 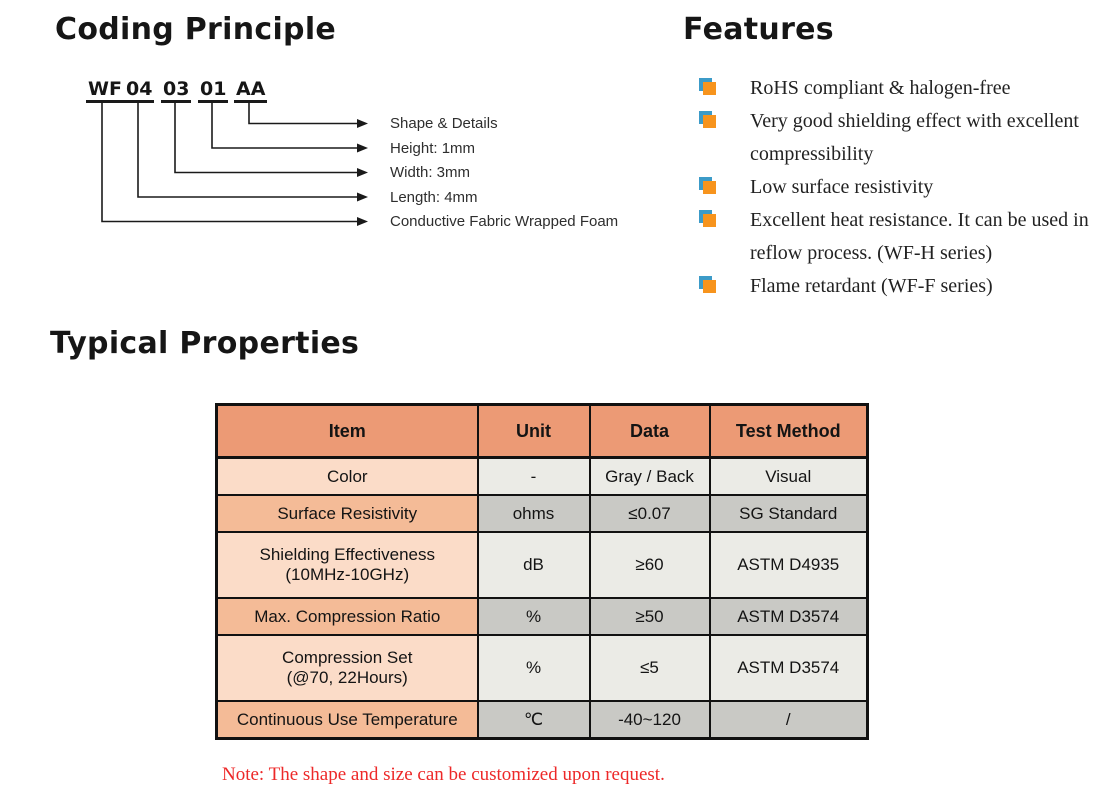 I want to click on column-header-test-method: Test Method, so click(x=788, y=431).